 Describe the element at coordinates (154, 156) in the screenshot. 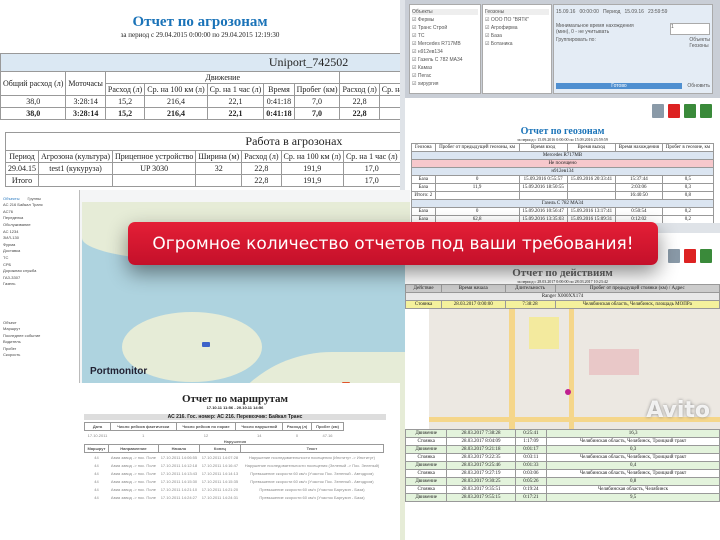

I see `column-header: Прицепное устройство` at that location.